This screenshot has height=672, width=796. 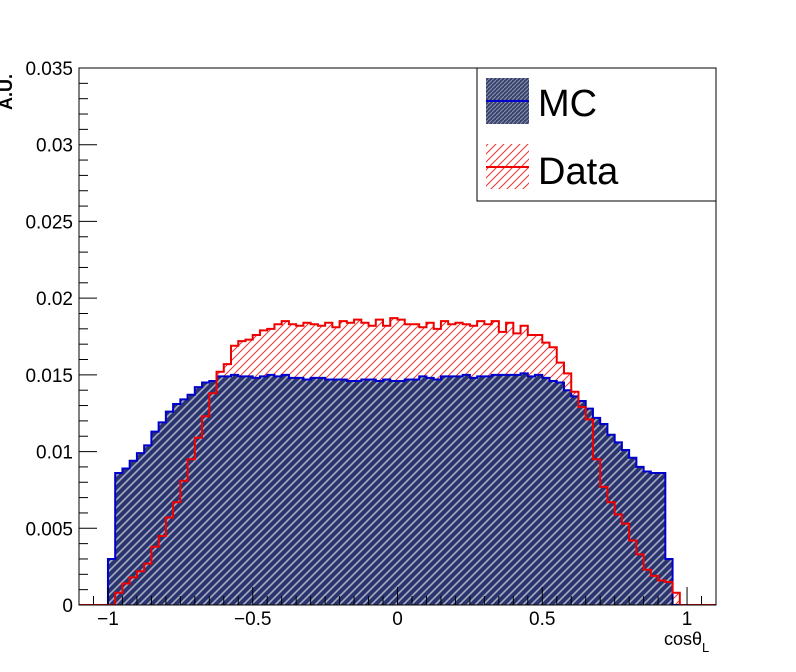 What do you see at coordinates (49, 376) in the screenshot?
I see `y-tick-label: 0.015` at bounding box center [49, 376].